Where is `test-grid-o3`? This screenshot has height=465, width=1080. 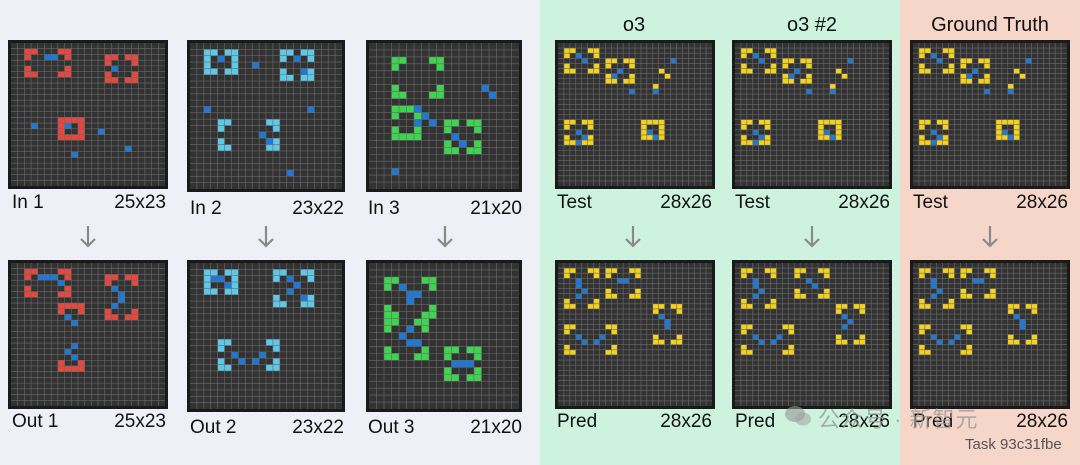
test-grid-o3 is located at coordinates (635, 114).